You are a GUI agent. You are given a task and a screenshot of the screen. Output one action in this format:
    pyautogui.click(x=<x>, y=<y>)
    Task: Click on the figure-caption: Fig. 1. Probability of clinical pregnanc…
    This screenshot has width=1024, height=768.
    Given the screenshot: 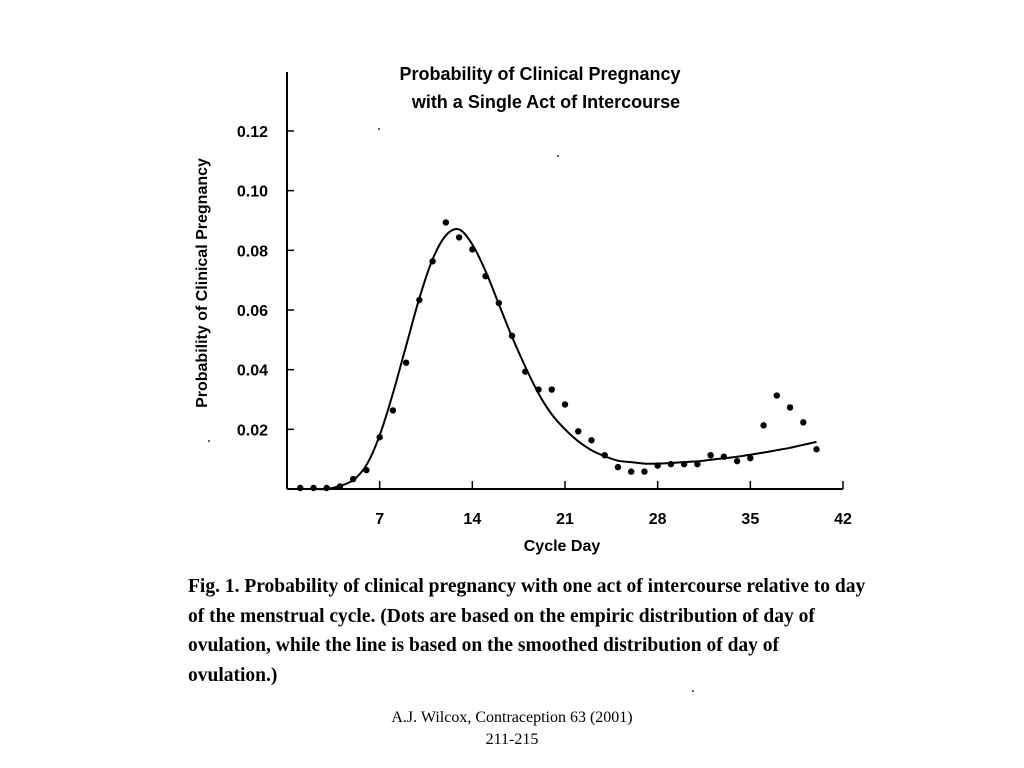 What is the action you would take?
    pyautogui.click(x=527, y=631)
    